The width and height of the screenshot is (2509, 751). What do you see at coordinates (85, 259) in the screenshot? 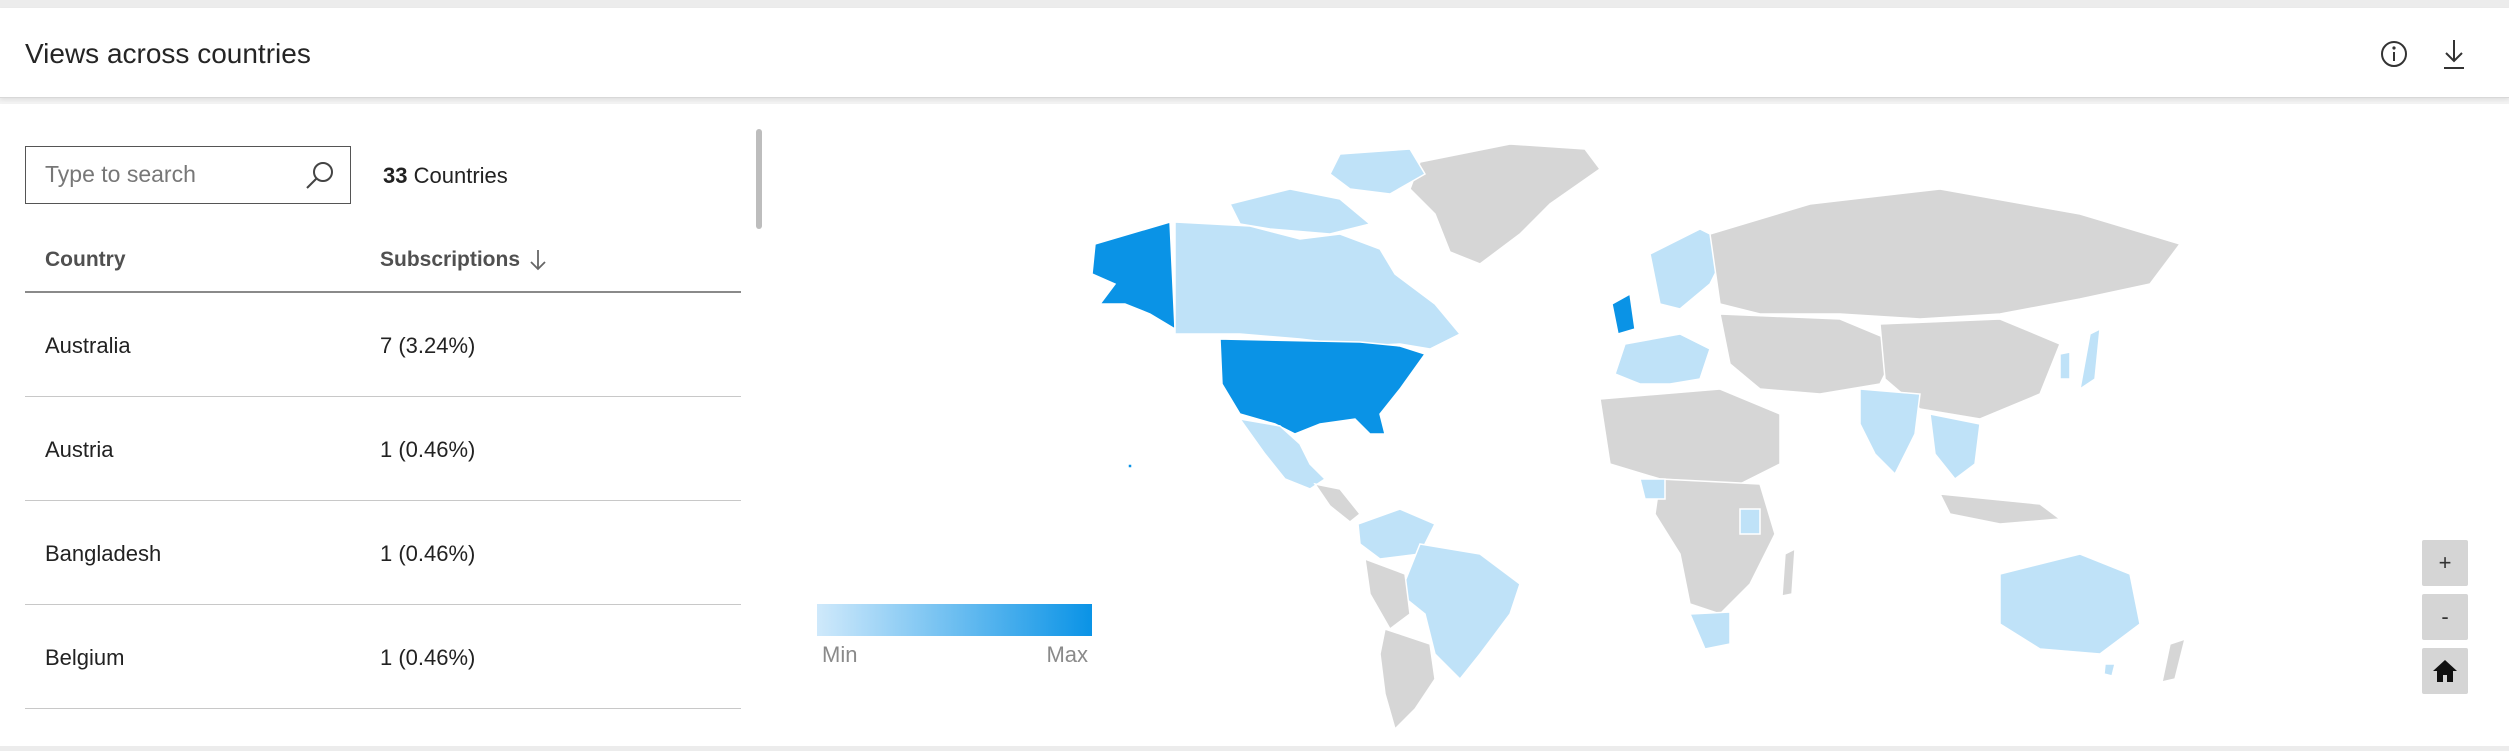
I see `column-header-country: Country` at bounding box center [85, 259].